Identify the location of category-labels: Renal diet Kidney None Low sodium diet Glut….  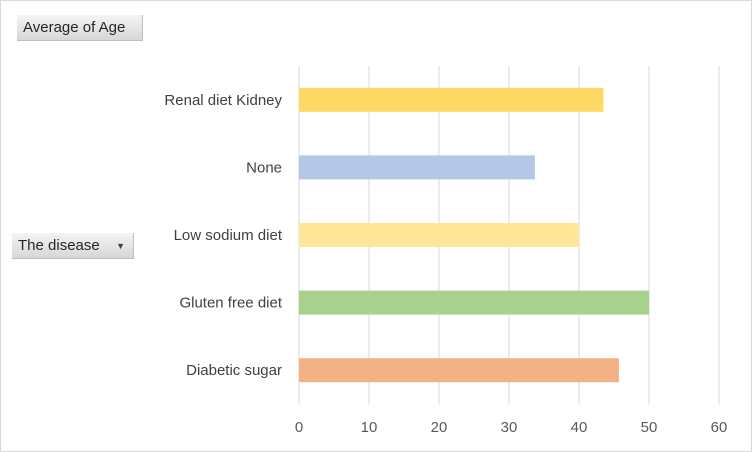
(223, 235).